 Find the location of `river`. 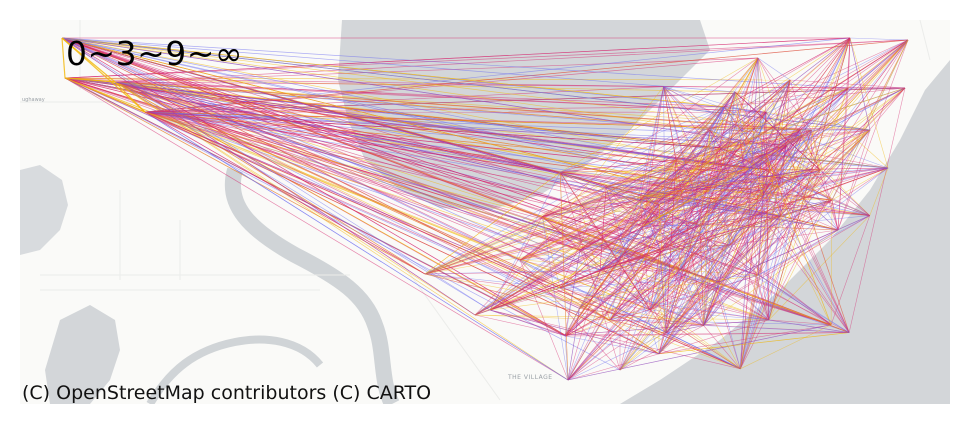

river is located at coordinates (312, 285).